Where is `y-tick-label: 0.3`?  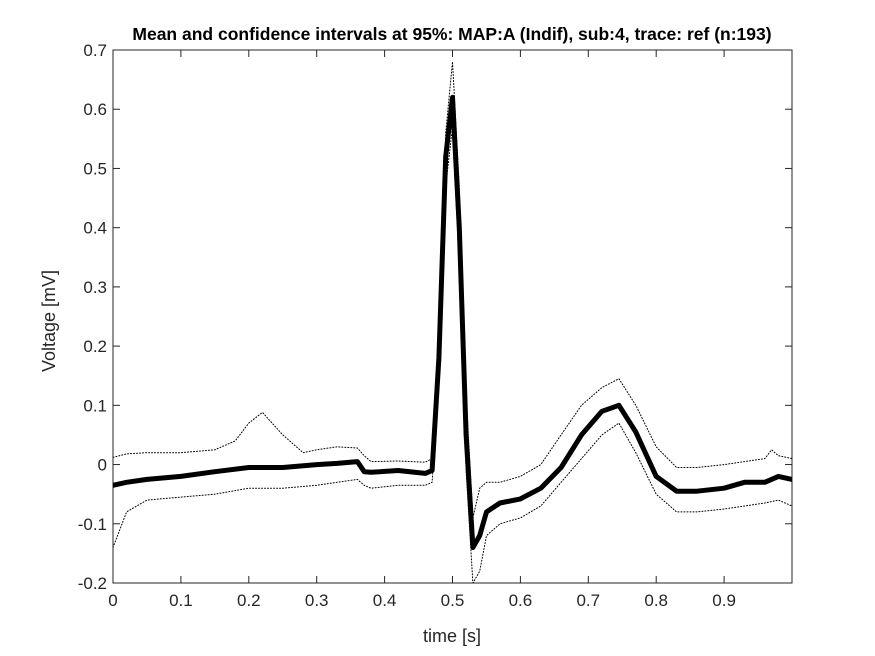 y-tick-label: 0.3 is located at coordinates (95, 287).